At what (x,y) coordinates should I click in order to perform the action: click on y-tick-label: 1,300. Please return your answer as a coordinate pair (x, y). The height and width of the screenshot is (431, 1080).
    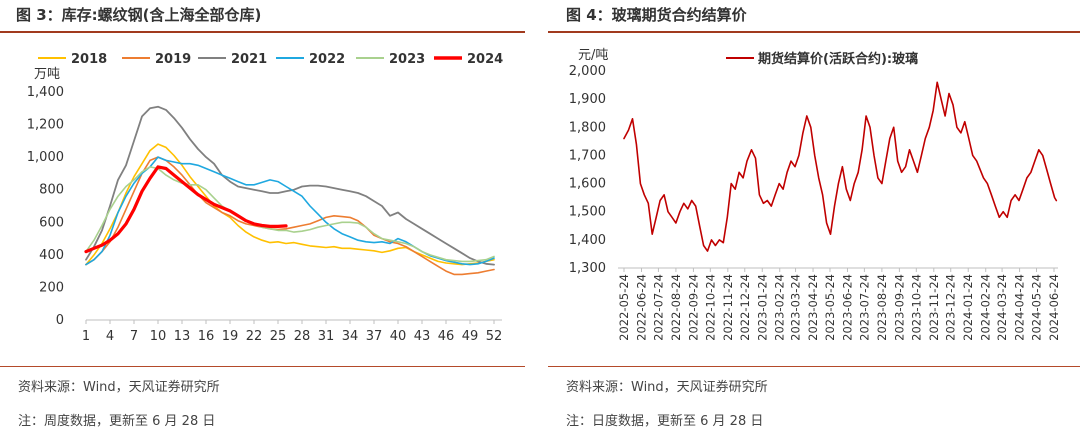
    Looking at the image, I should click on (587, 268).